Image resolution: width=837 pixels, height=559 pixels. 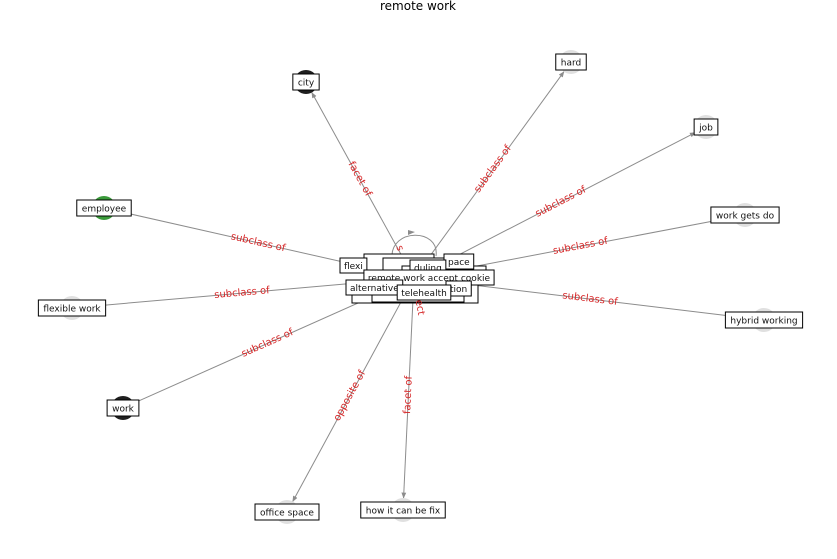 What do you see at coordinates (258, 242) in the screenshot?
I see `edge-label-employee: subclass of` at bounding box center [258, 242].